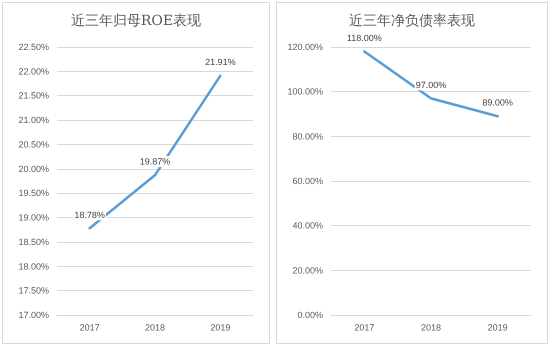 This screenshot has height=349, width=554. Describe the element at coordinates (33, 95) in the screenshot. I see `y-tick-label: 21.50%` at that location.